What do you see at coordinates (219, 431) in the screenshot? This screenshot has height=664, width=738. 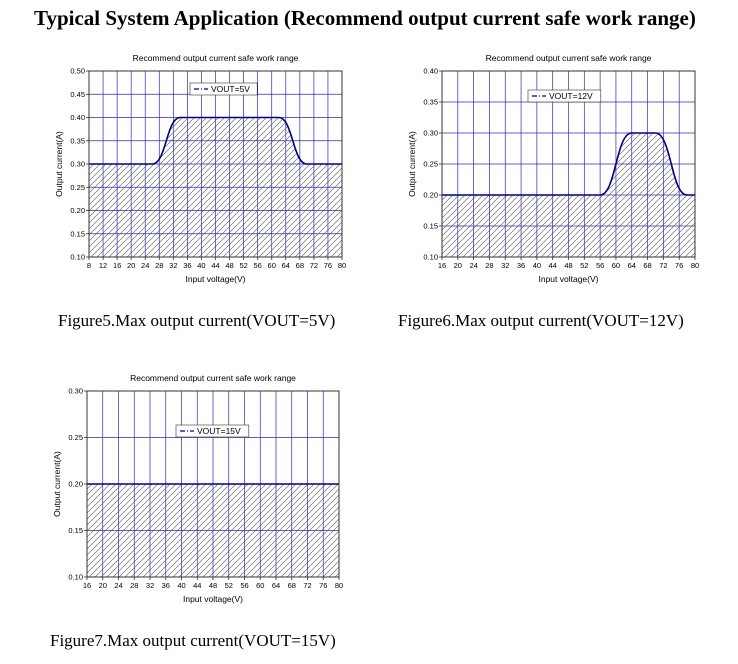 I see `legend-label: VOUT=15V` at bounding box center [219, 431].